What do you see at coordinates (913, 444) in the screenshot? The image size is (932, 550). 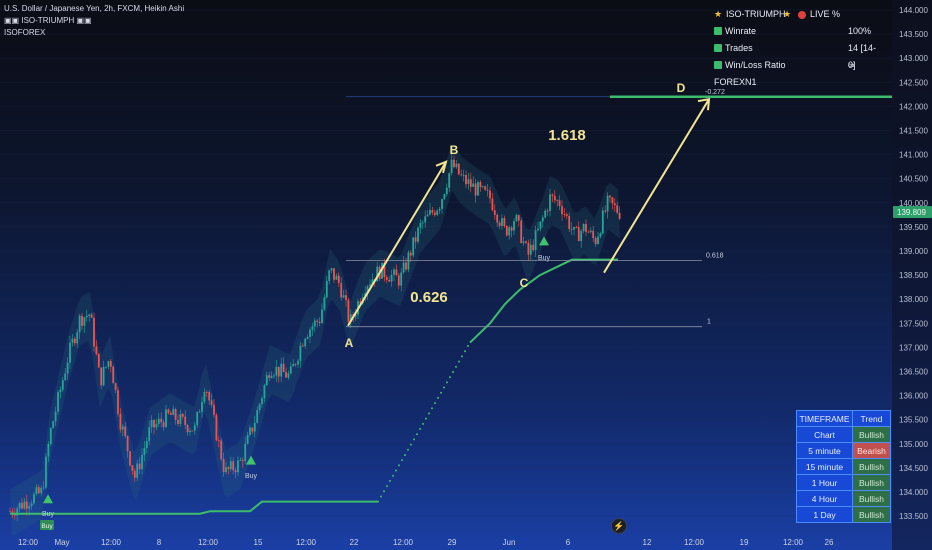 I see `price-tick-label: 135.000` at bounding box center [913, 444].